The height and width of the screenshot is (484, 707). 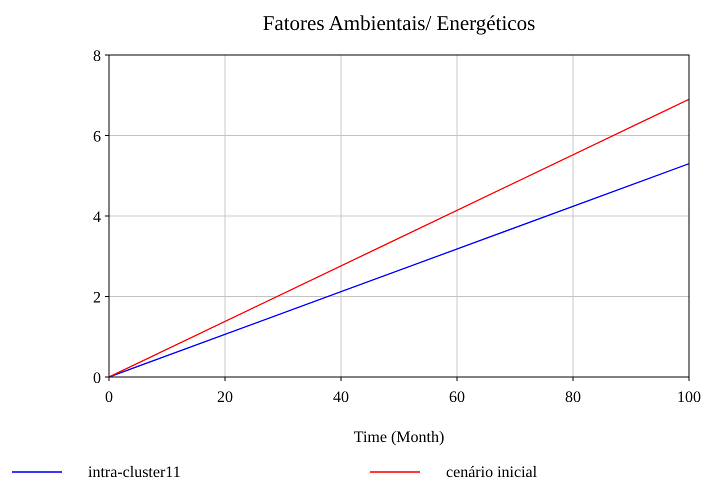 What do you see at coordinates (689, 397) in the screenshot?
I see `x-tick-label: 100` at bounding box center [689, 397].